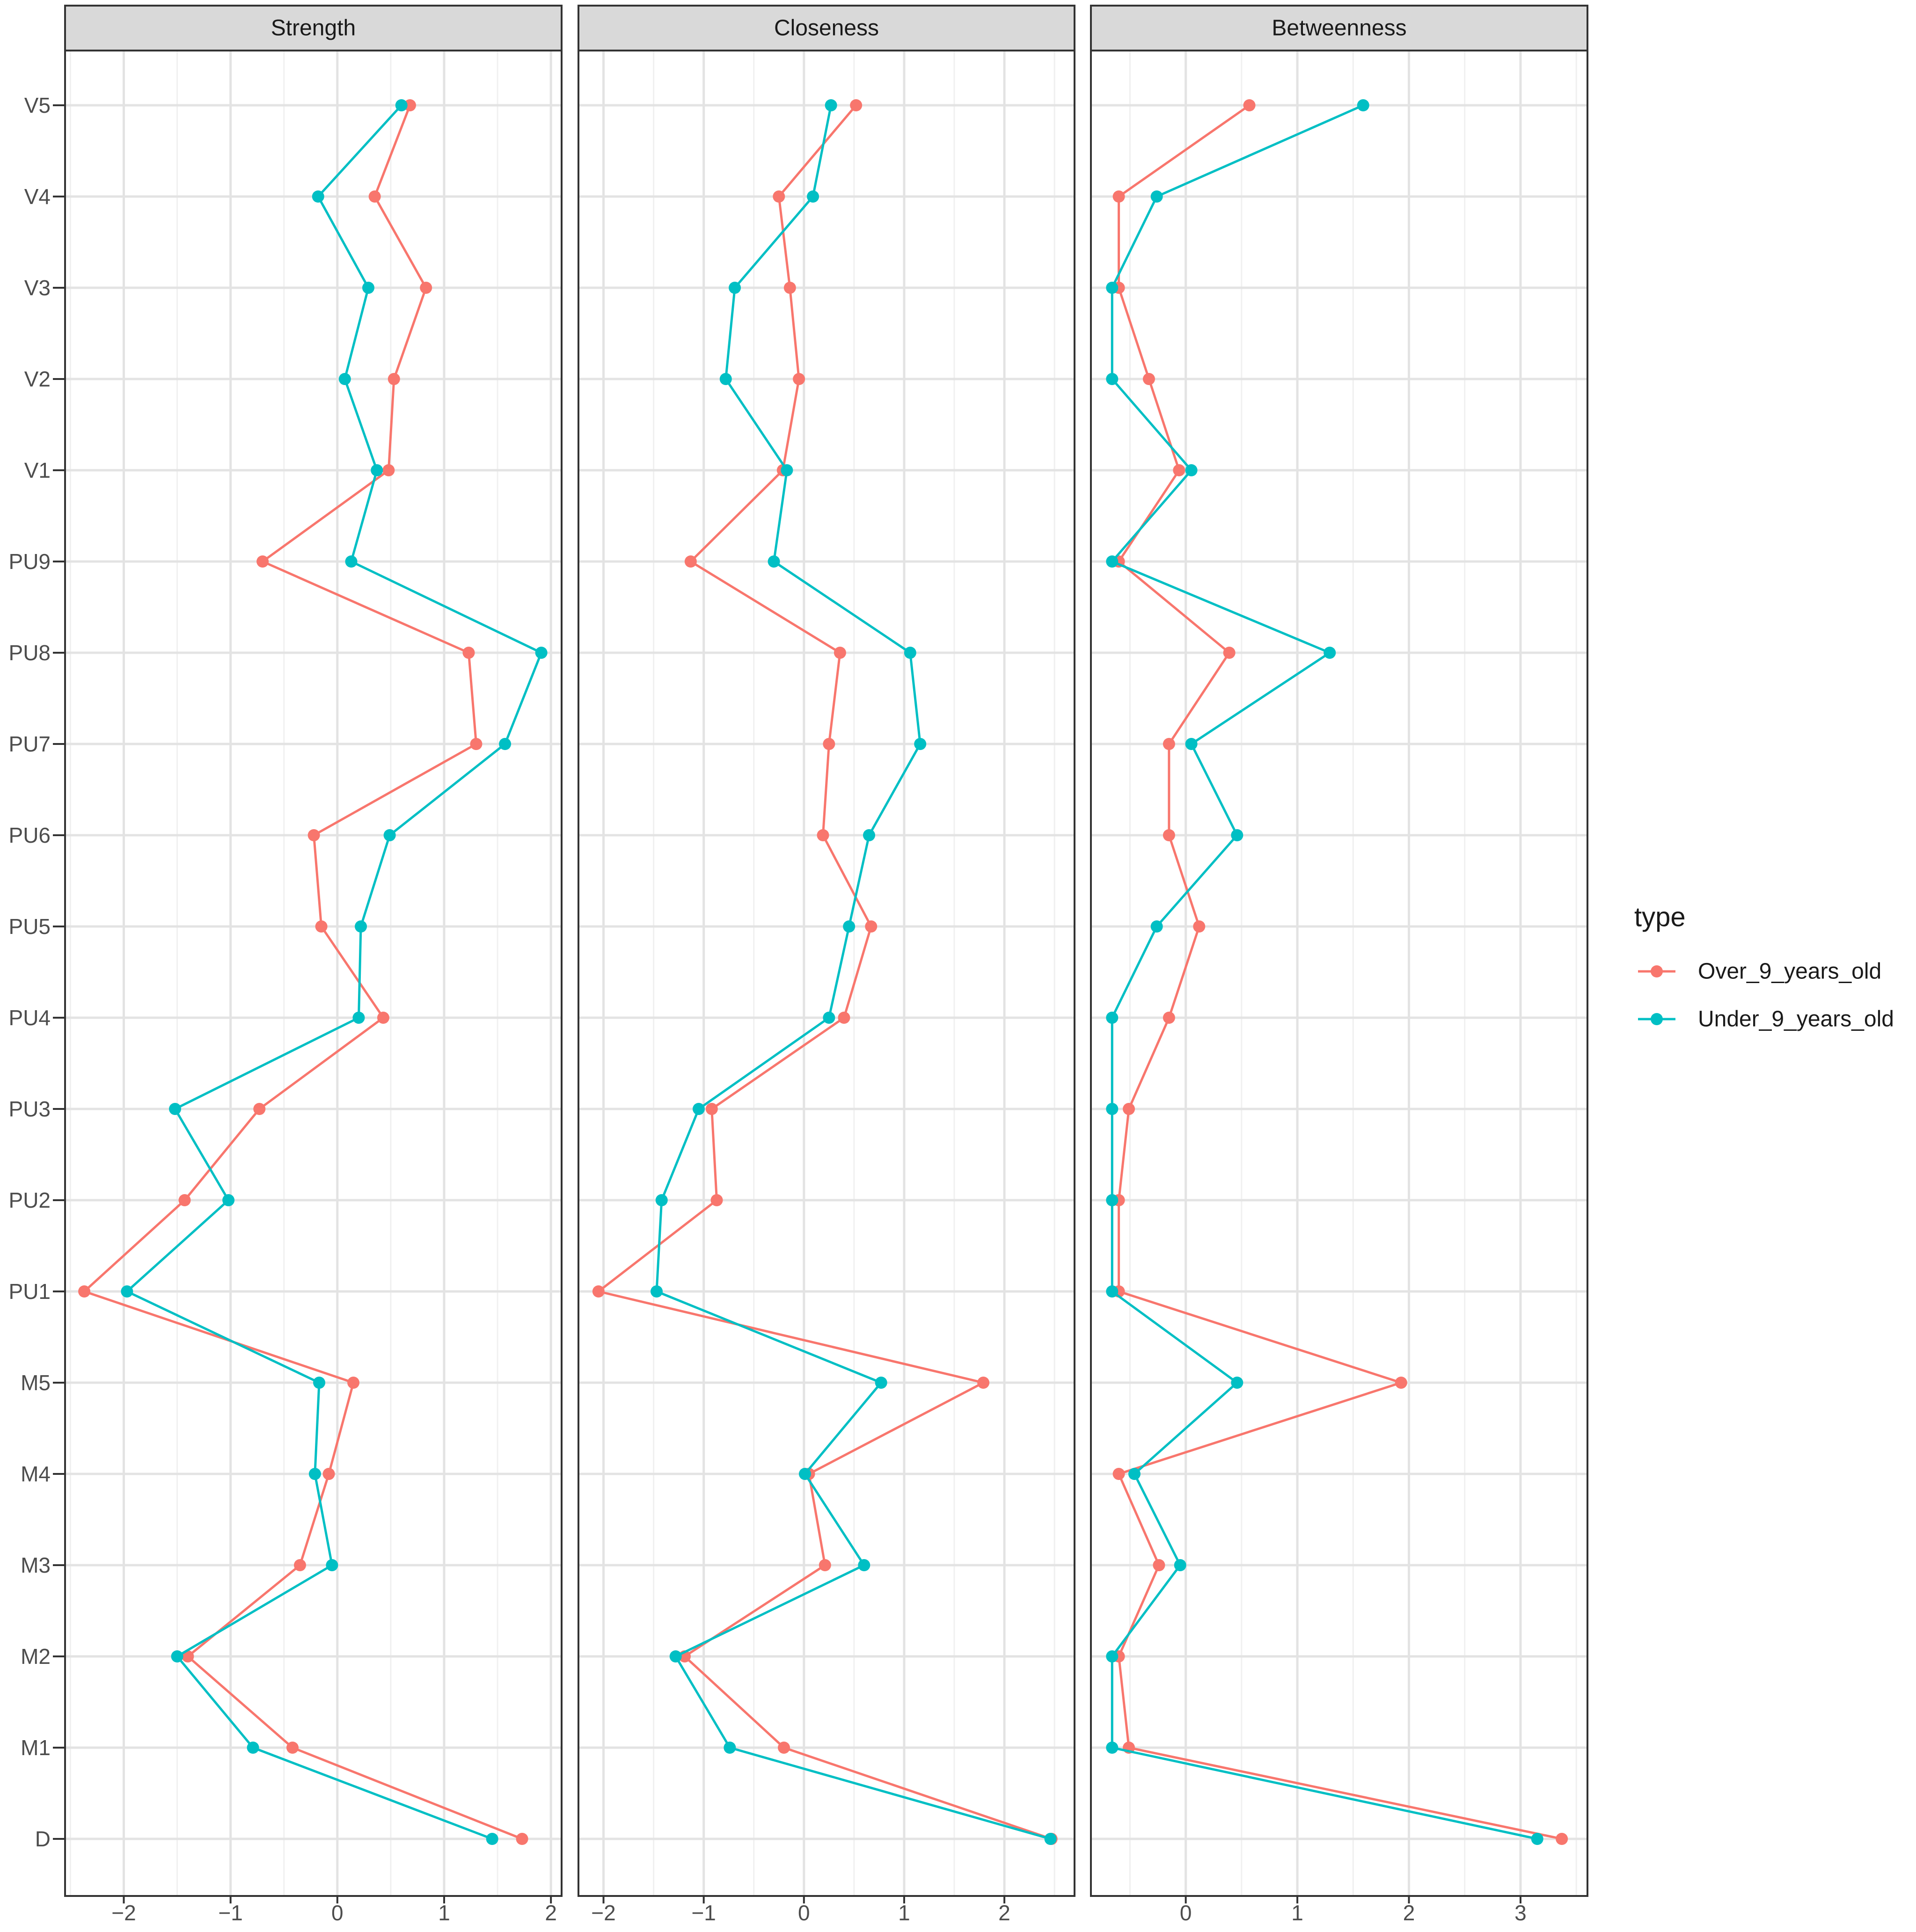 The width and height of the screenshot is (1916, 1932). Describe the element at coordinates (30, 1018) in the screenshot. I see `y-tick-label-pu4: PU4` at that location.